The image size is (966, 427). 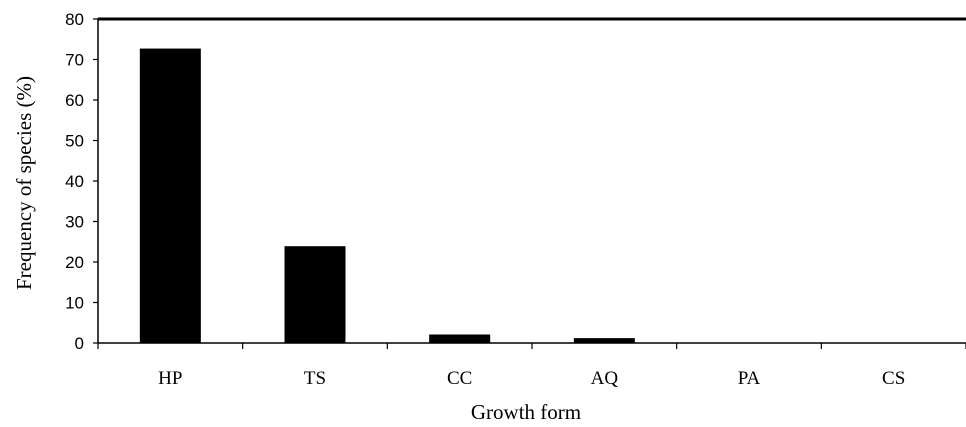 I want to click on y-axis: 0 10 20 30 40 50 60 70 80, so click(x=81, y=181).